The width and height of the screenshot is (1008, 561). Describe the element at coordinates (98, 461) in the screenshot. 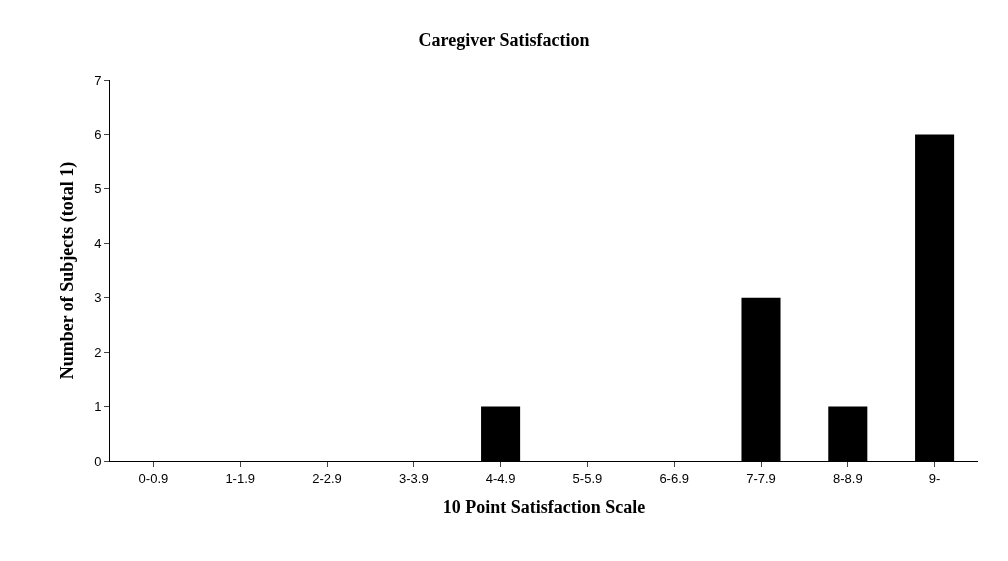

I see `y-tick-label: 0` at that location.